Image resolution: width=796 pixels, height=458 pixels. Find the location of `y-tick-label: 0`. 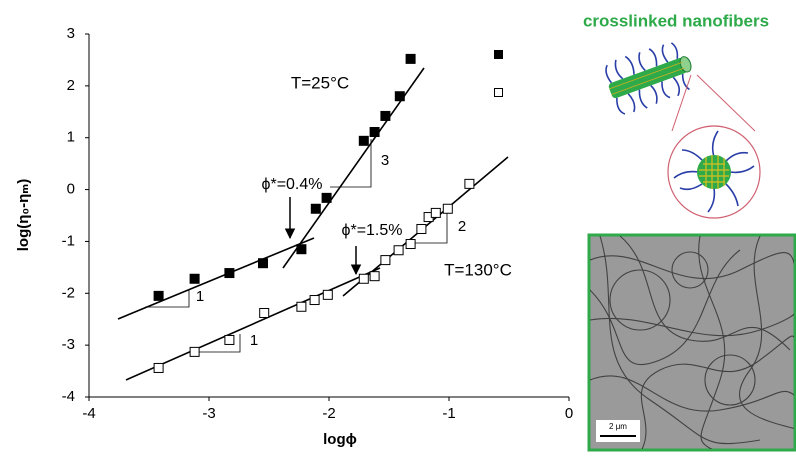

y-tick-label: 0 is located at coordinates (71, 189).